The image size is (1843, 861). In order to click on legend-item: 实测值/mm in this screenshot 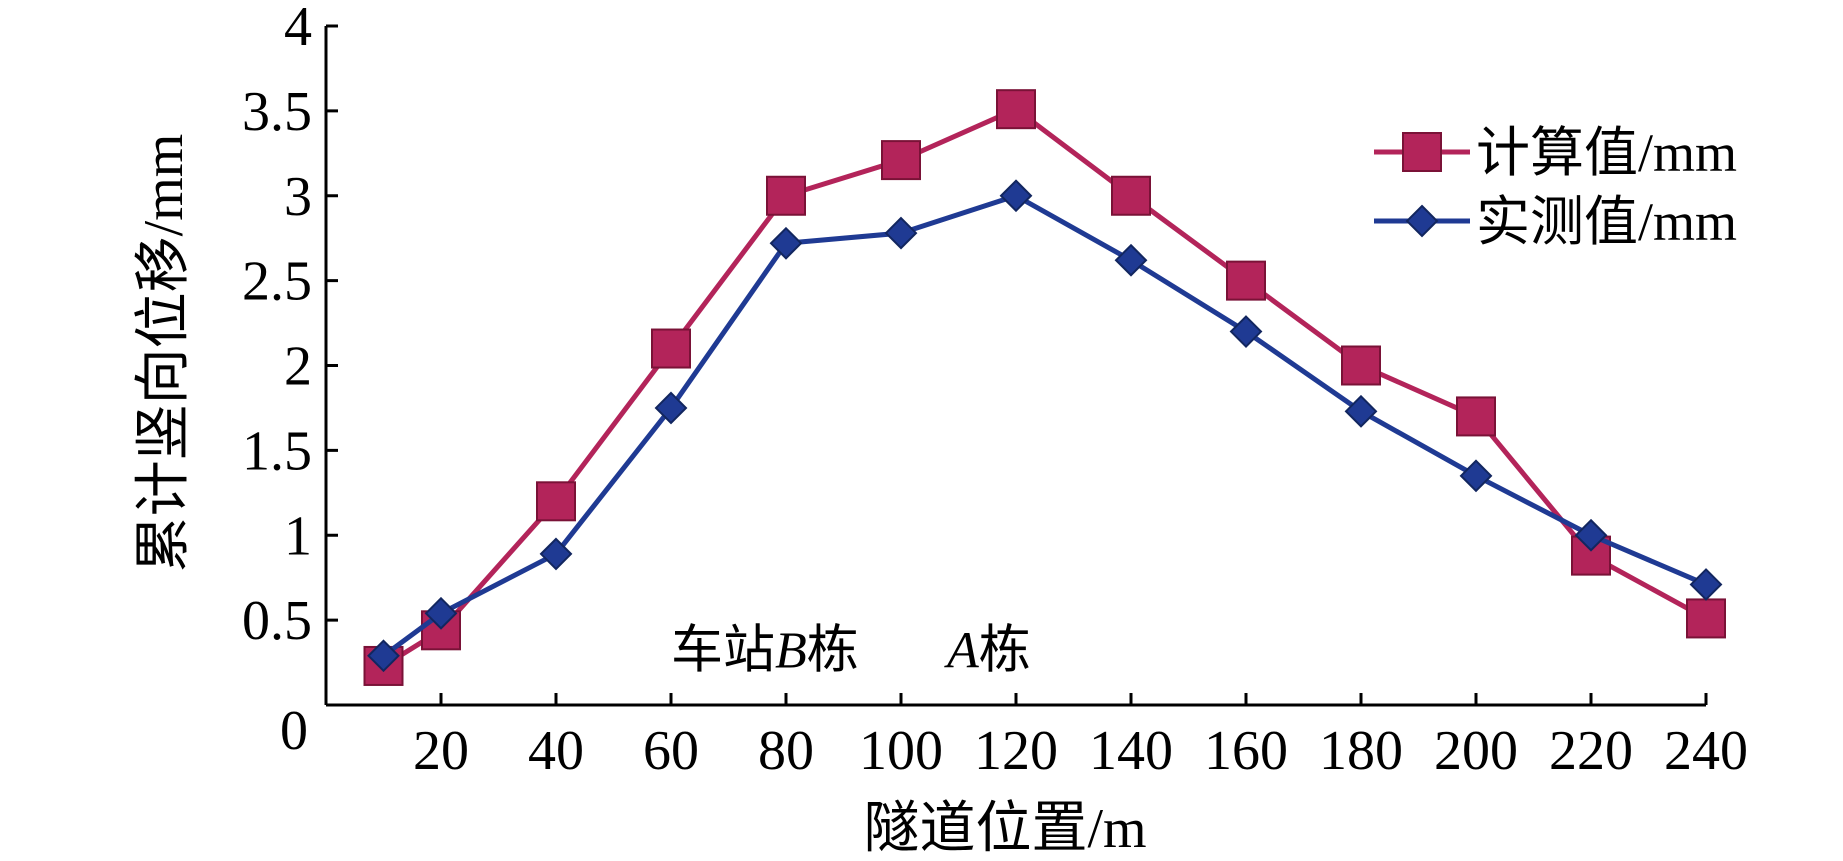, I will do `click(1555, 222)`.